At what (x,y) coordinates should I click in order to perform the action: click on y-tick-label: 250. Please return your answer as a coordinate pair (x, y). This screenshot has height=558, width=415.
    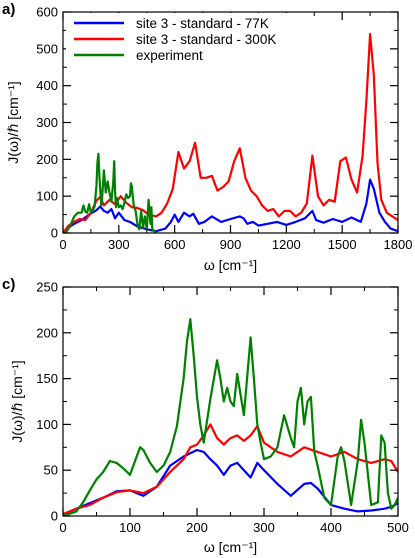
    Looking at the image, I should click on (47, 287).